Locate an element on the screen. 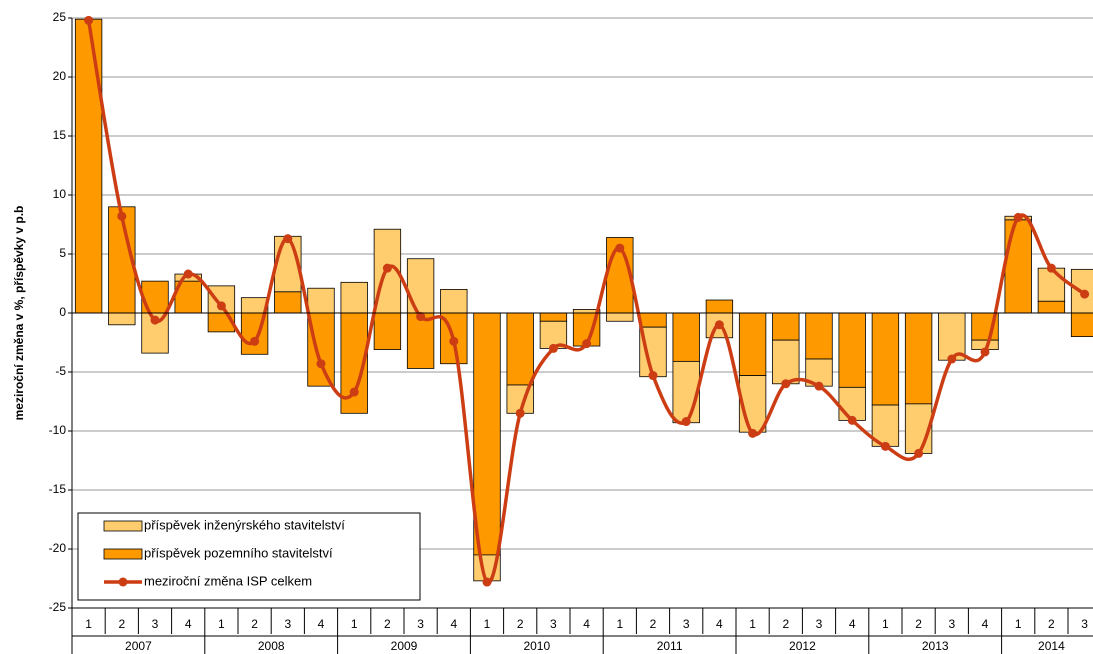 The height and width of the screenshot is (654, 1093). year-label: 2009 is located at coordinates (404, 646).